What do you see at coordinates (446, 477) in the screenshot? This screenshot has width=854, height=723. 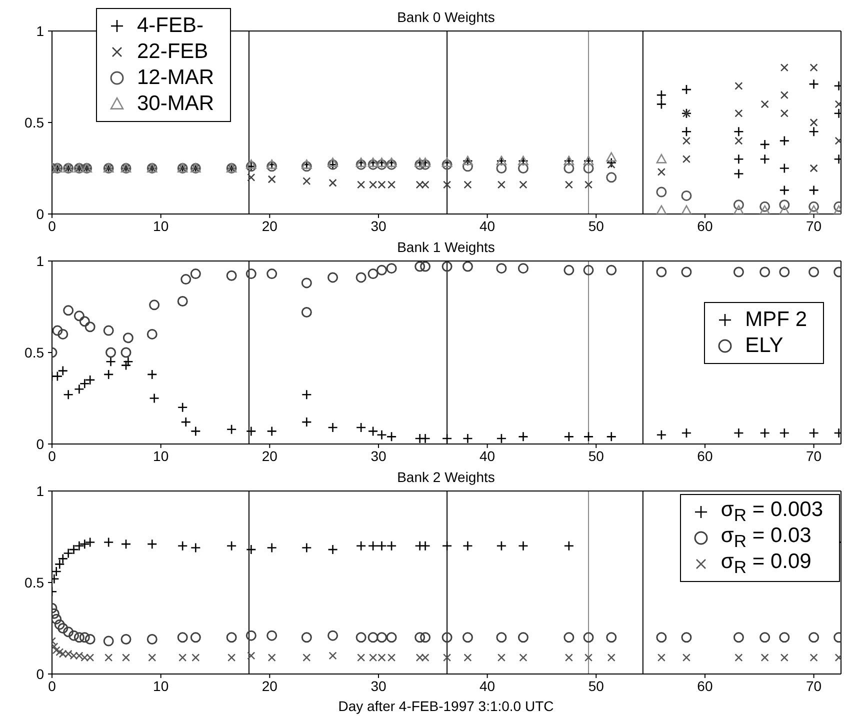 I see `chart-title: Bank 2 Weights` at bounding box center [446, 477].